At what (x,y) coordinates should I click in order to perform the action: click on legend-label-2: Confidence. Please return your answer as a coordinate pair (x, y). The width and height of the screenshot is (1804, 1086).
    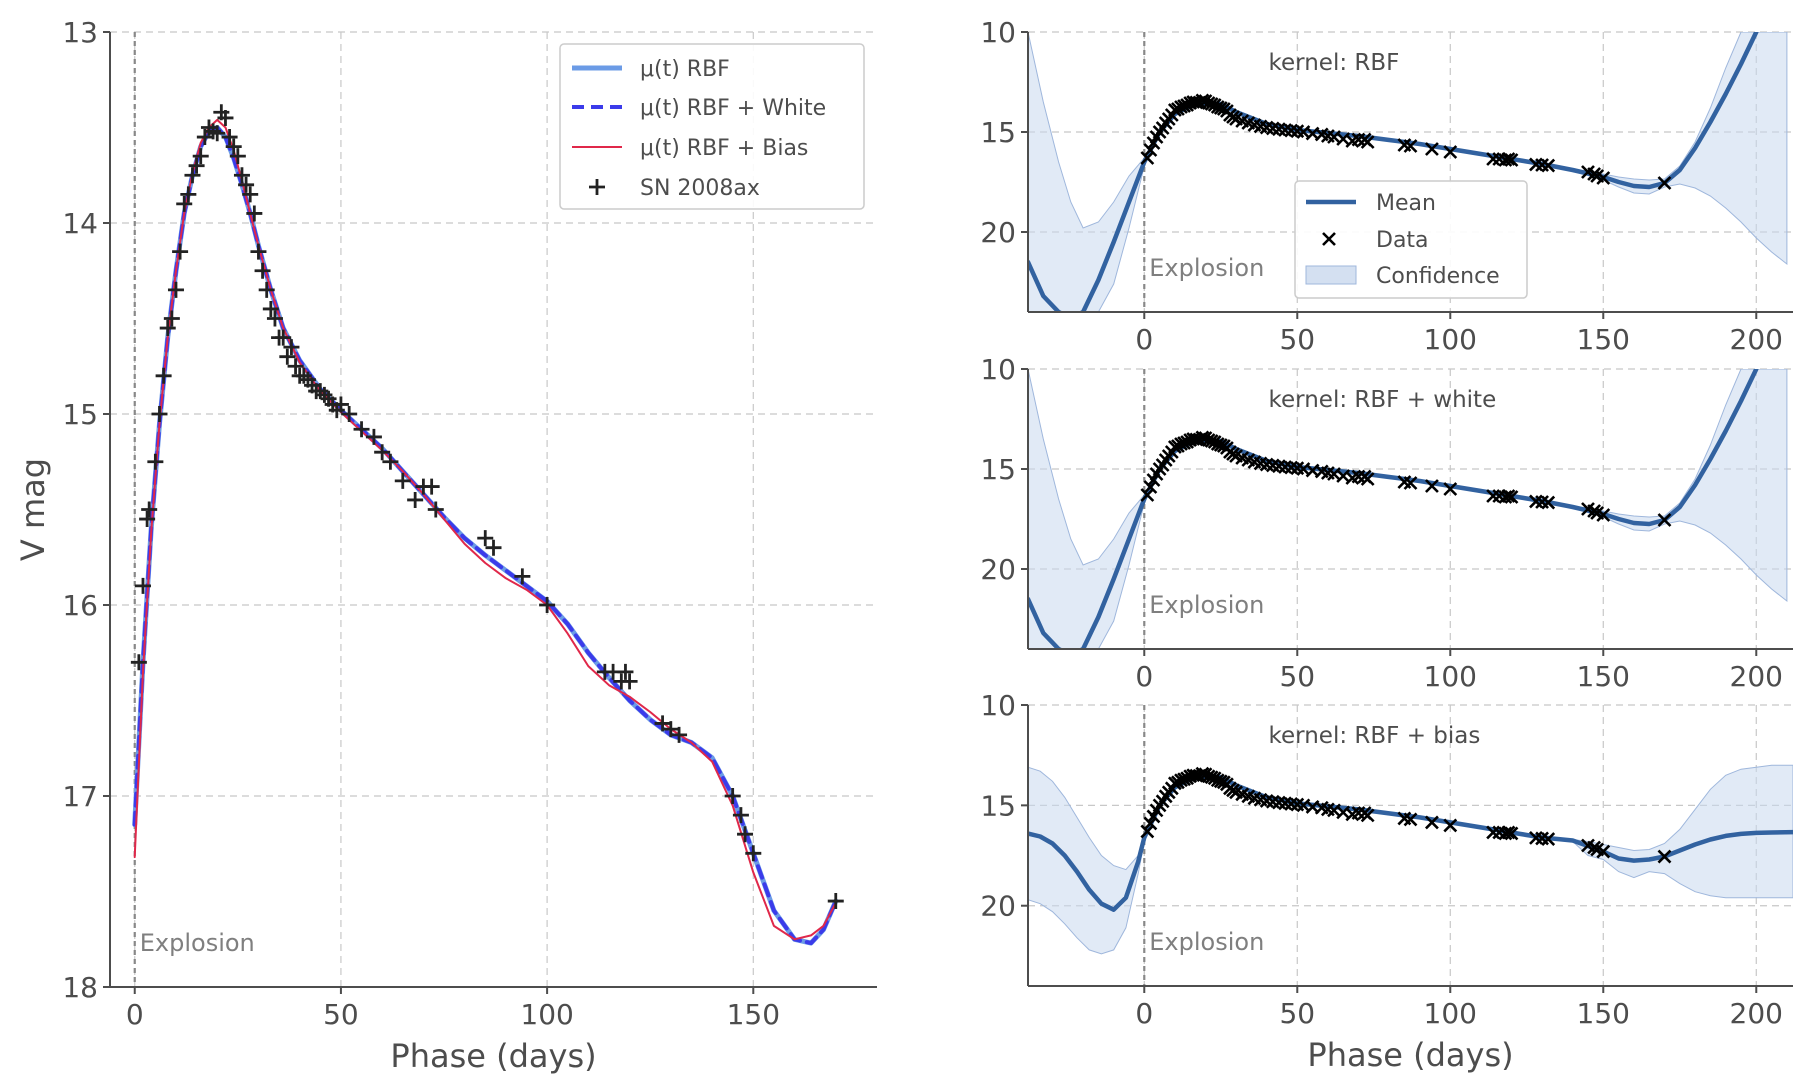
    Looking at the image, I should click on (1438, 276).